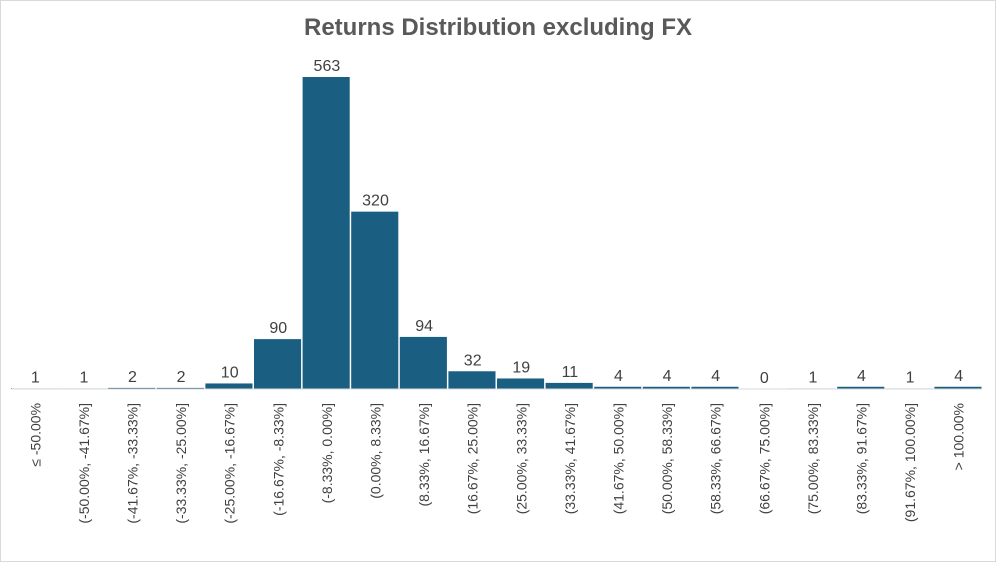 The width and height of the screenshot is (996, 562). I want to click on data-label-15: 0, so click(764, 378).